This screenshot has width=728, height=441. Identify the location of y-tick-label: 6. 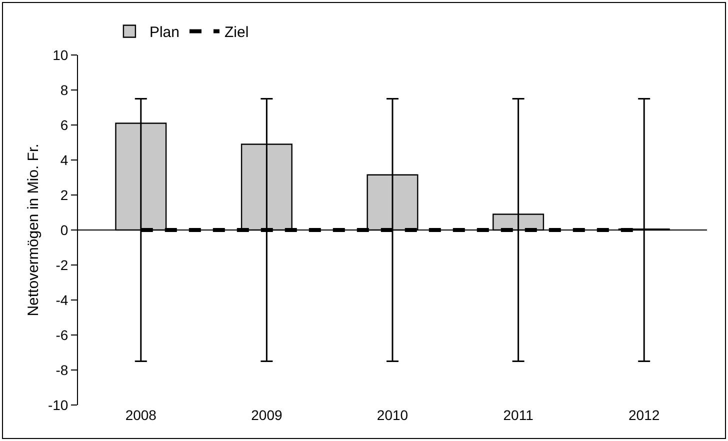
(64, 124).